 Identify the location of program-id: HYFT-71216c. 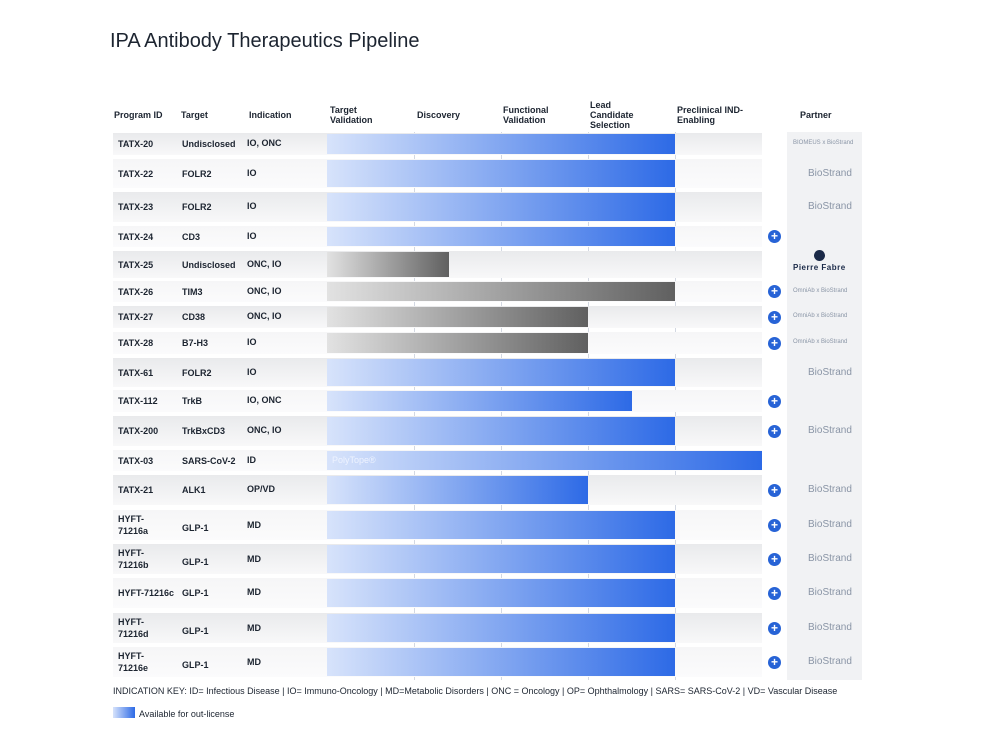
(146, 593).